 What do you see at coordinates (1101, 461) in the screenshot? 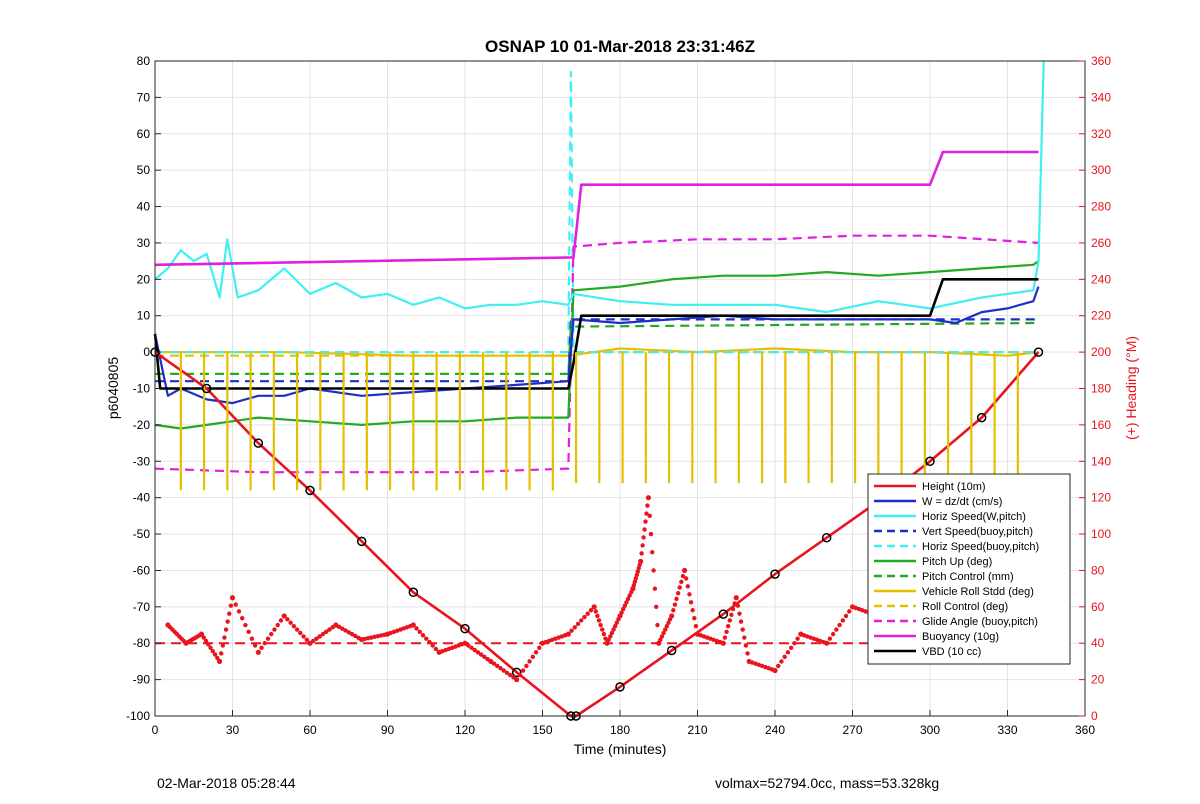
I see `y2-tick-label: 140` at bounding box center [1101, 461].